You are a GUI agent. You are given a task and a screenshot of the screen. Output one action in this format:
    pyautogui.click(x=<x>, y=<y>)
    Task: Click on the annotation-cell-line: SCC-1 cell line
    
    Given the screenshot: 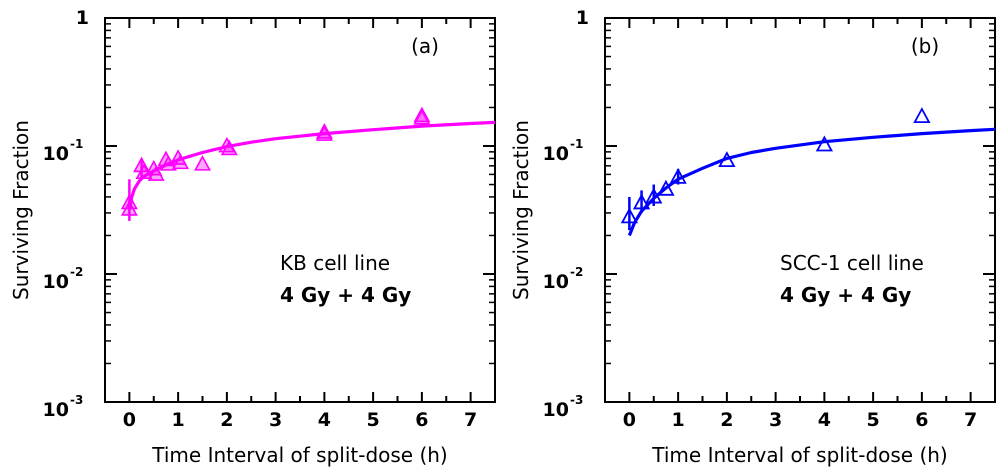 What is the action you would take?
    pyautogui.click(x=852, y=263)
    